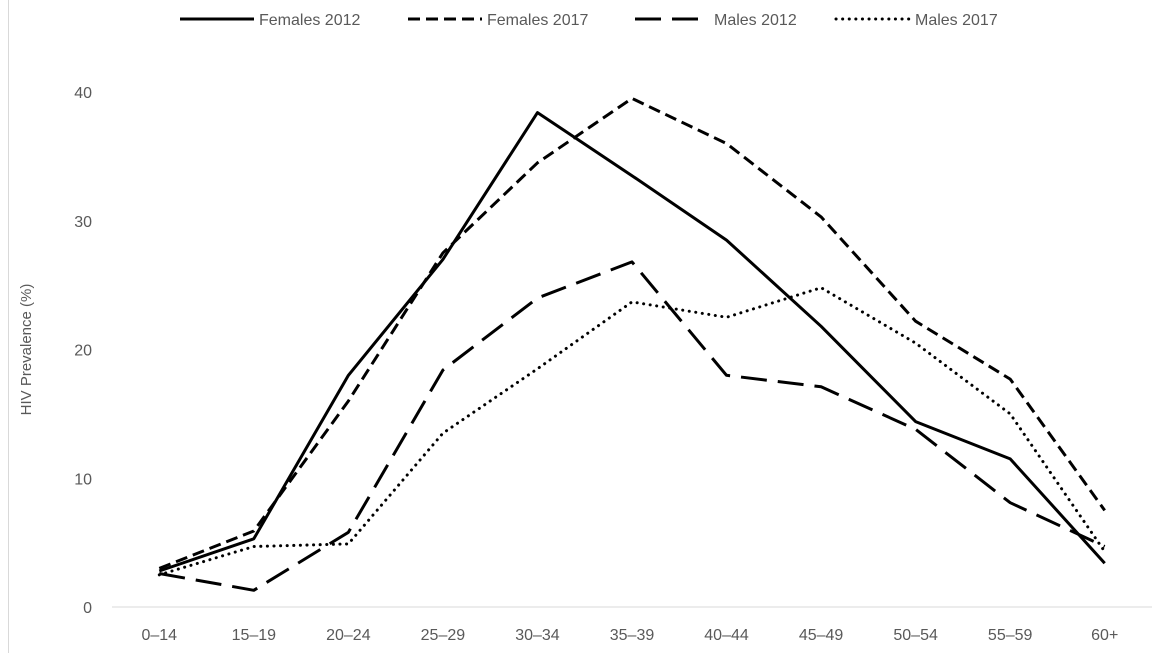  What do you see at coordinates (83, 351) in the screenshot?
I see `y-tick-label: 20` at bounding box center [83, 351].